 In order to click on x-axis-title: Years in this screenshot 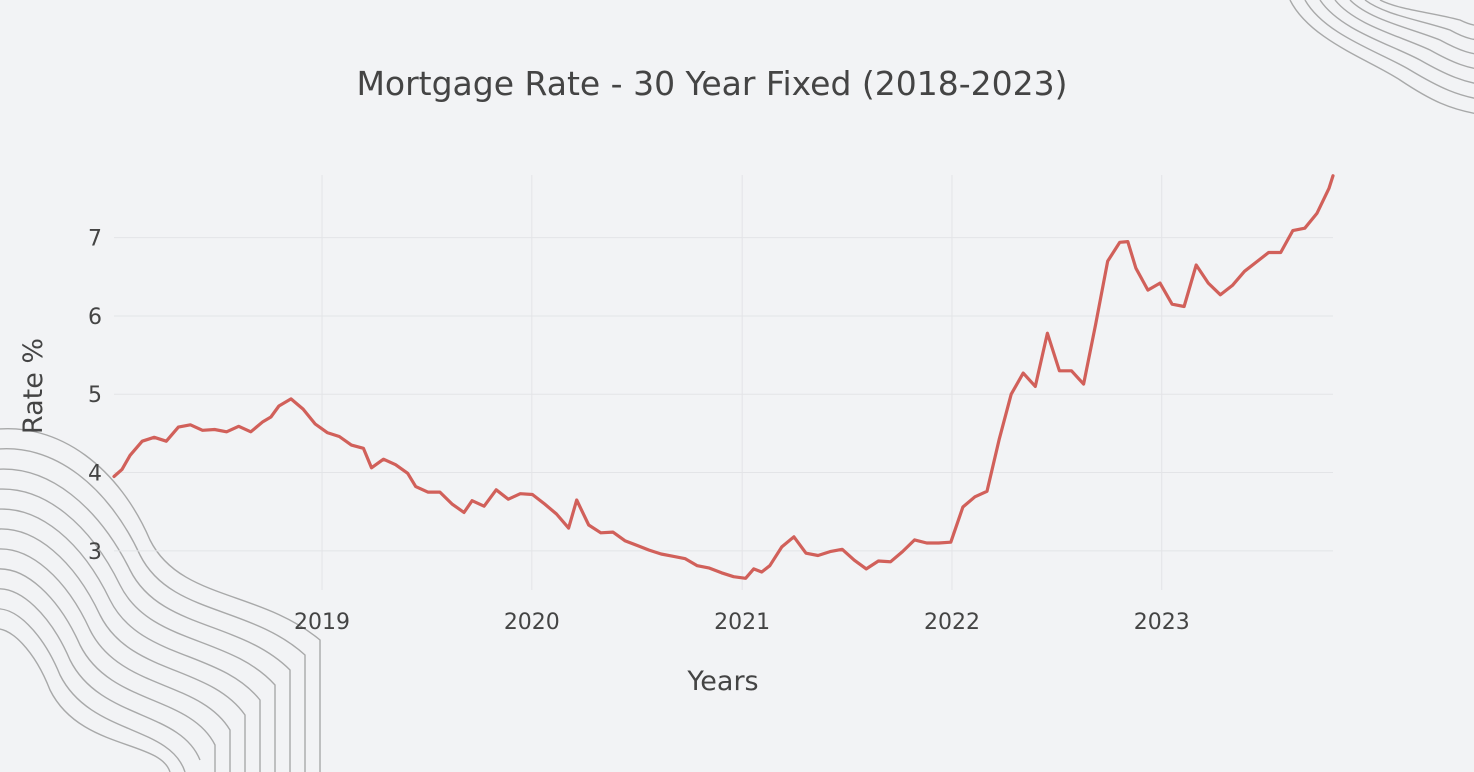, I will do `click(722, 681)`.